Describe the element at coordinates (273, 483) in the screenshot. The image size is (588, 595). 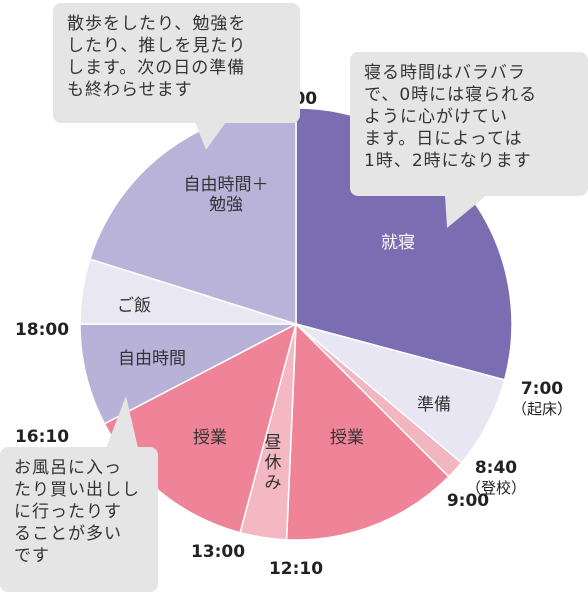
I see `slice-label-line: み` at that location.